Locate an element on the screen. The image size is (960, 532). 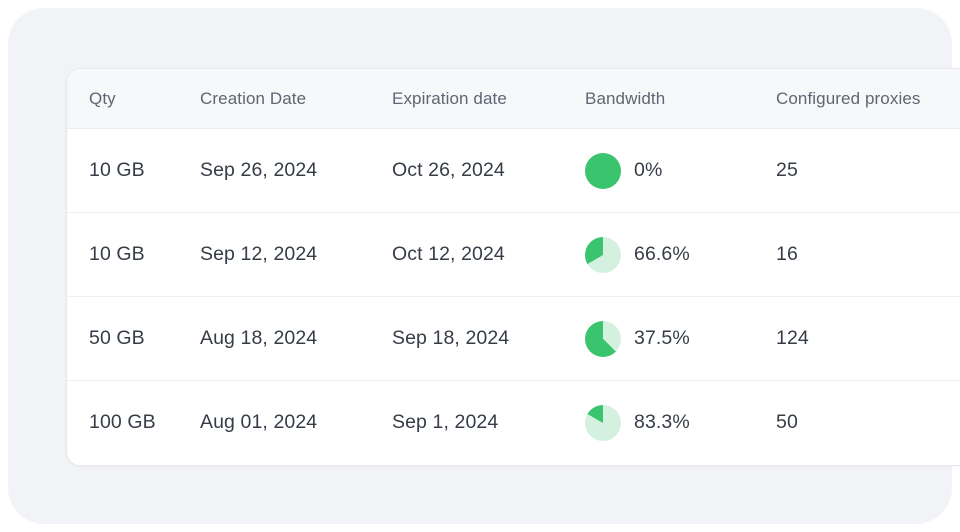
table-row: 10 GB Sep 26, 2024 Oct 26, 2024 0% 25 is located at coordinates (513, 170).